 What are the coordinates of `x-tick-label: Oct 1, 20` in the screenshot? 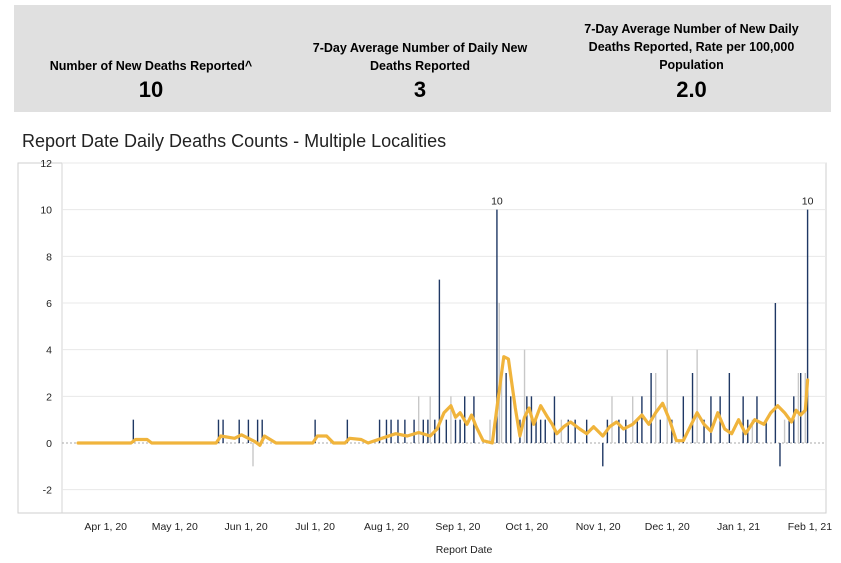 It's located at (527, 527).